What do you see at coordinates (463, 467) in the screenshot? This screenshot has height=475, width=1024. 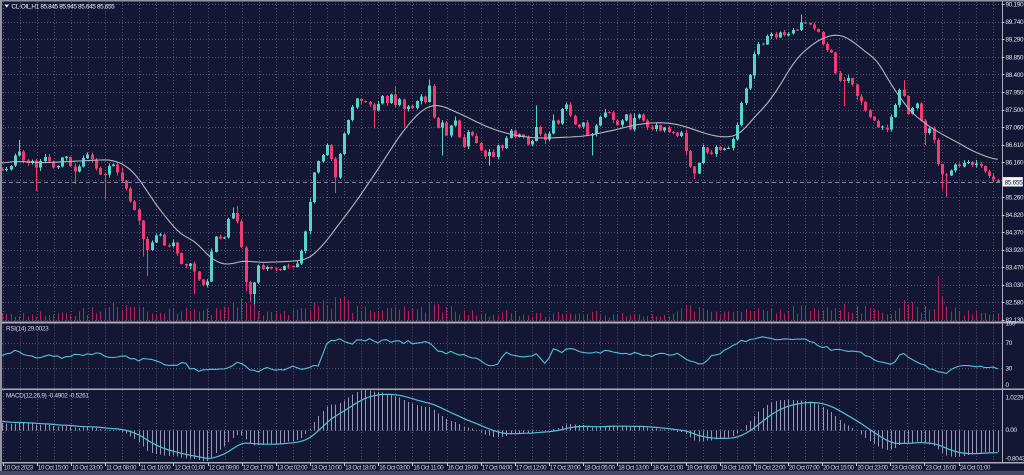 I see `svg-text: 16 Oct 19:00` at bounding box center [463, 467].